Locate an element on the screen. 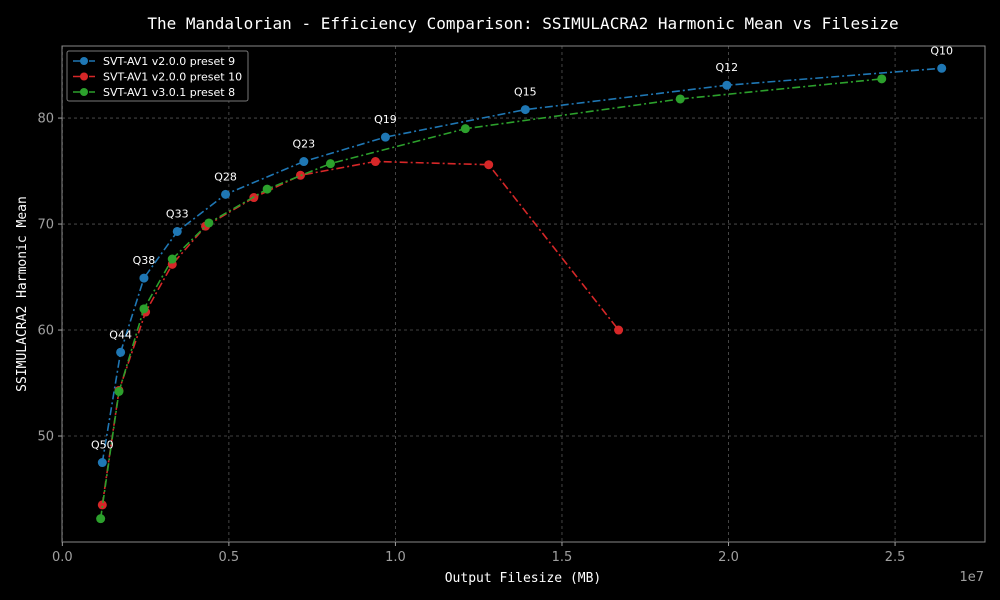 The image size is (1000, 600). y-tick-label: 70 is located at coordinates (45, 225).